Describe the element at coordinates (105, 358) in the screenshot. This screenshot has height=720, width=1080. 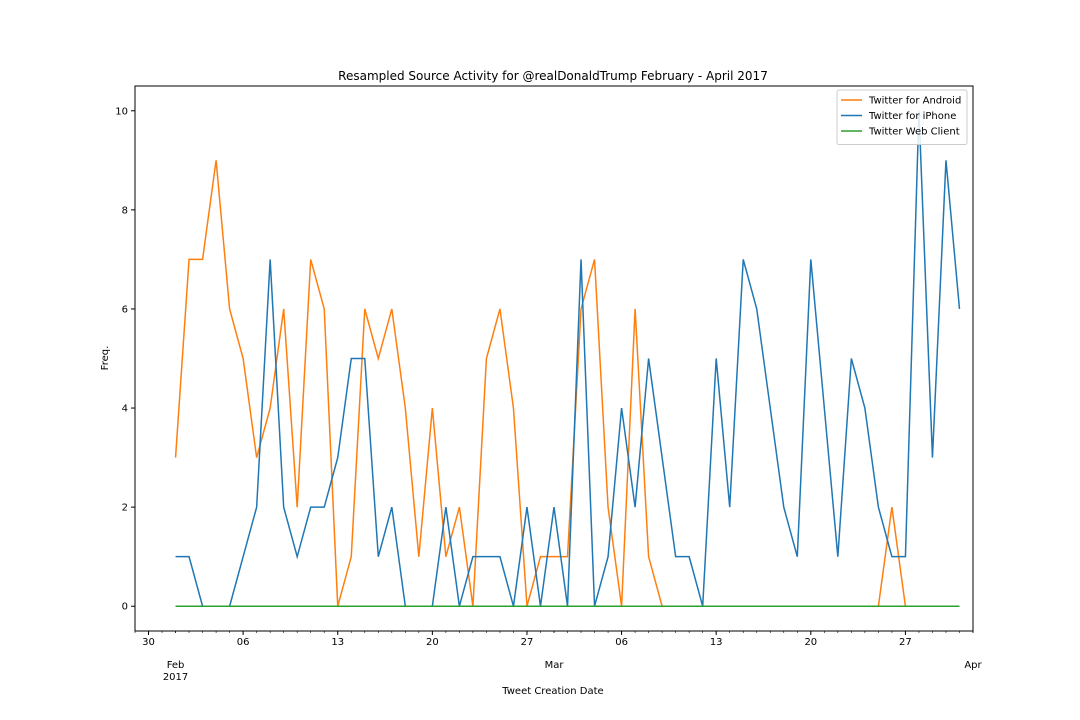
I see `y-axis-label: Freq.` at that location.